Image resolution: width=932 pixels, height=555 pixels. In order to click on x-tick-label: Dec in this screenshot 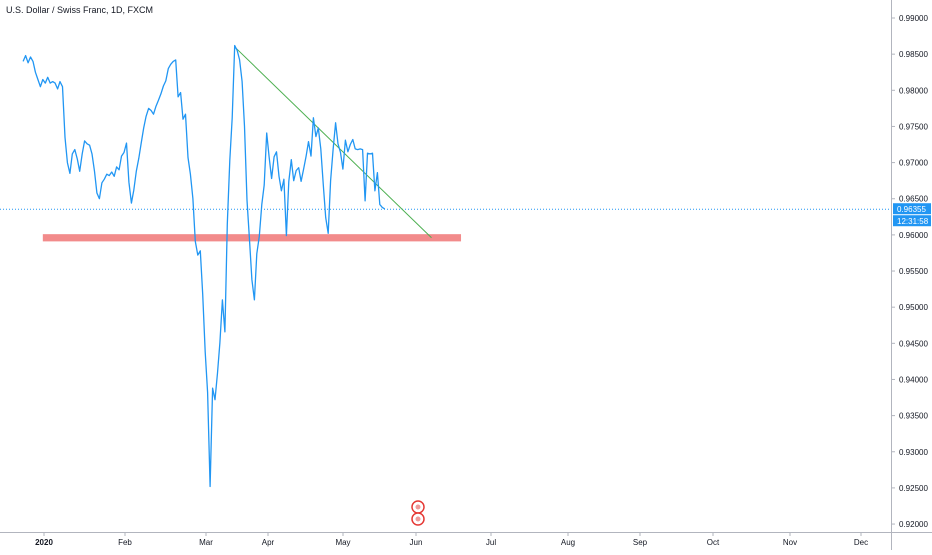, I will do `click(861, 542)`.